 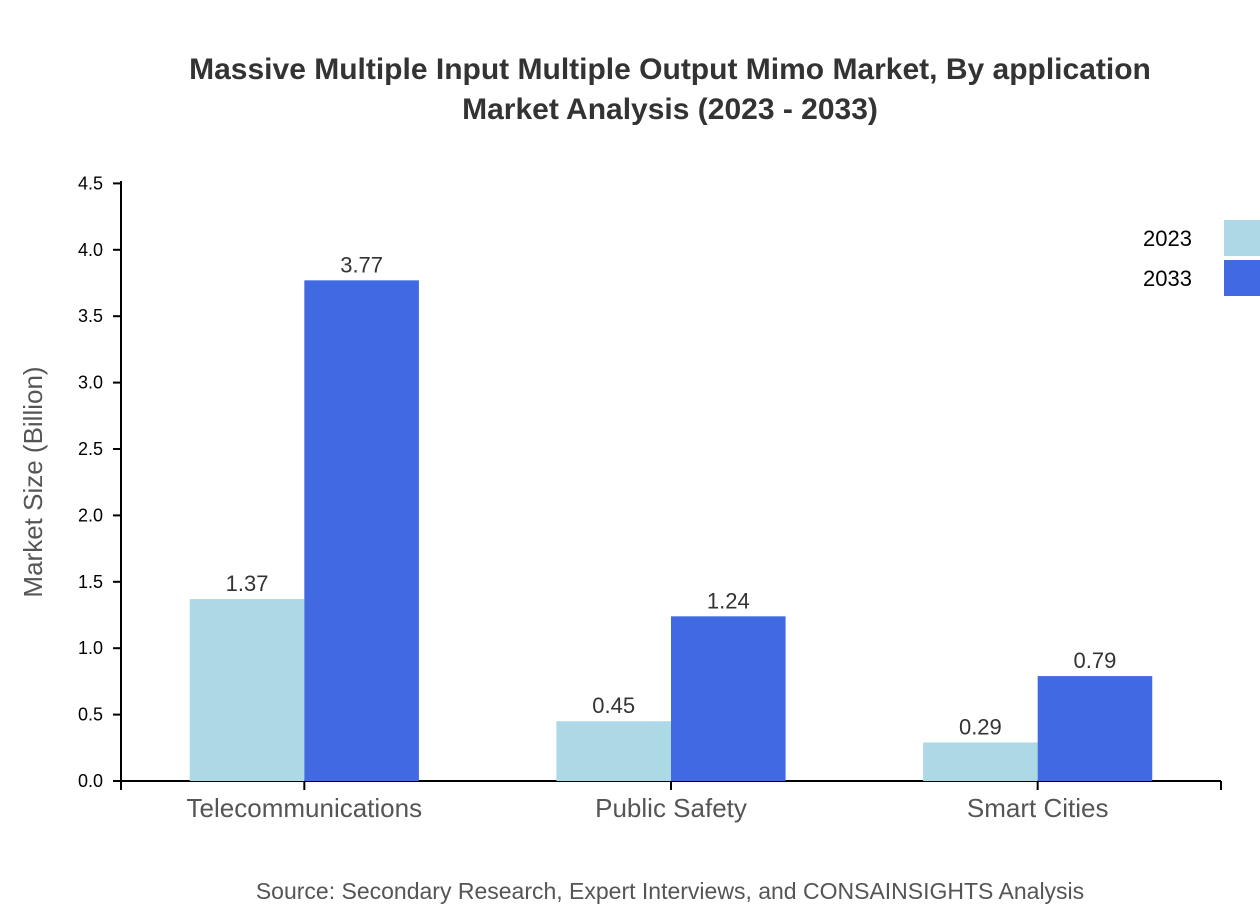 I want to click on legend-swatch-2033, so click(x=1242, y=278).